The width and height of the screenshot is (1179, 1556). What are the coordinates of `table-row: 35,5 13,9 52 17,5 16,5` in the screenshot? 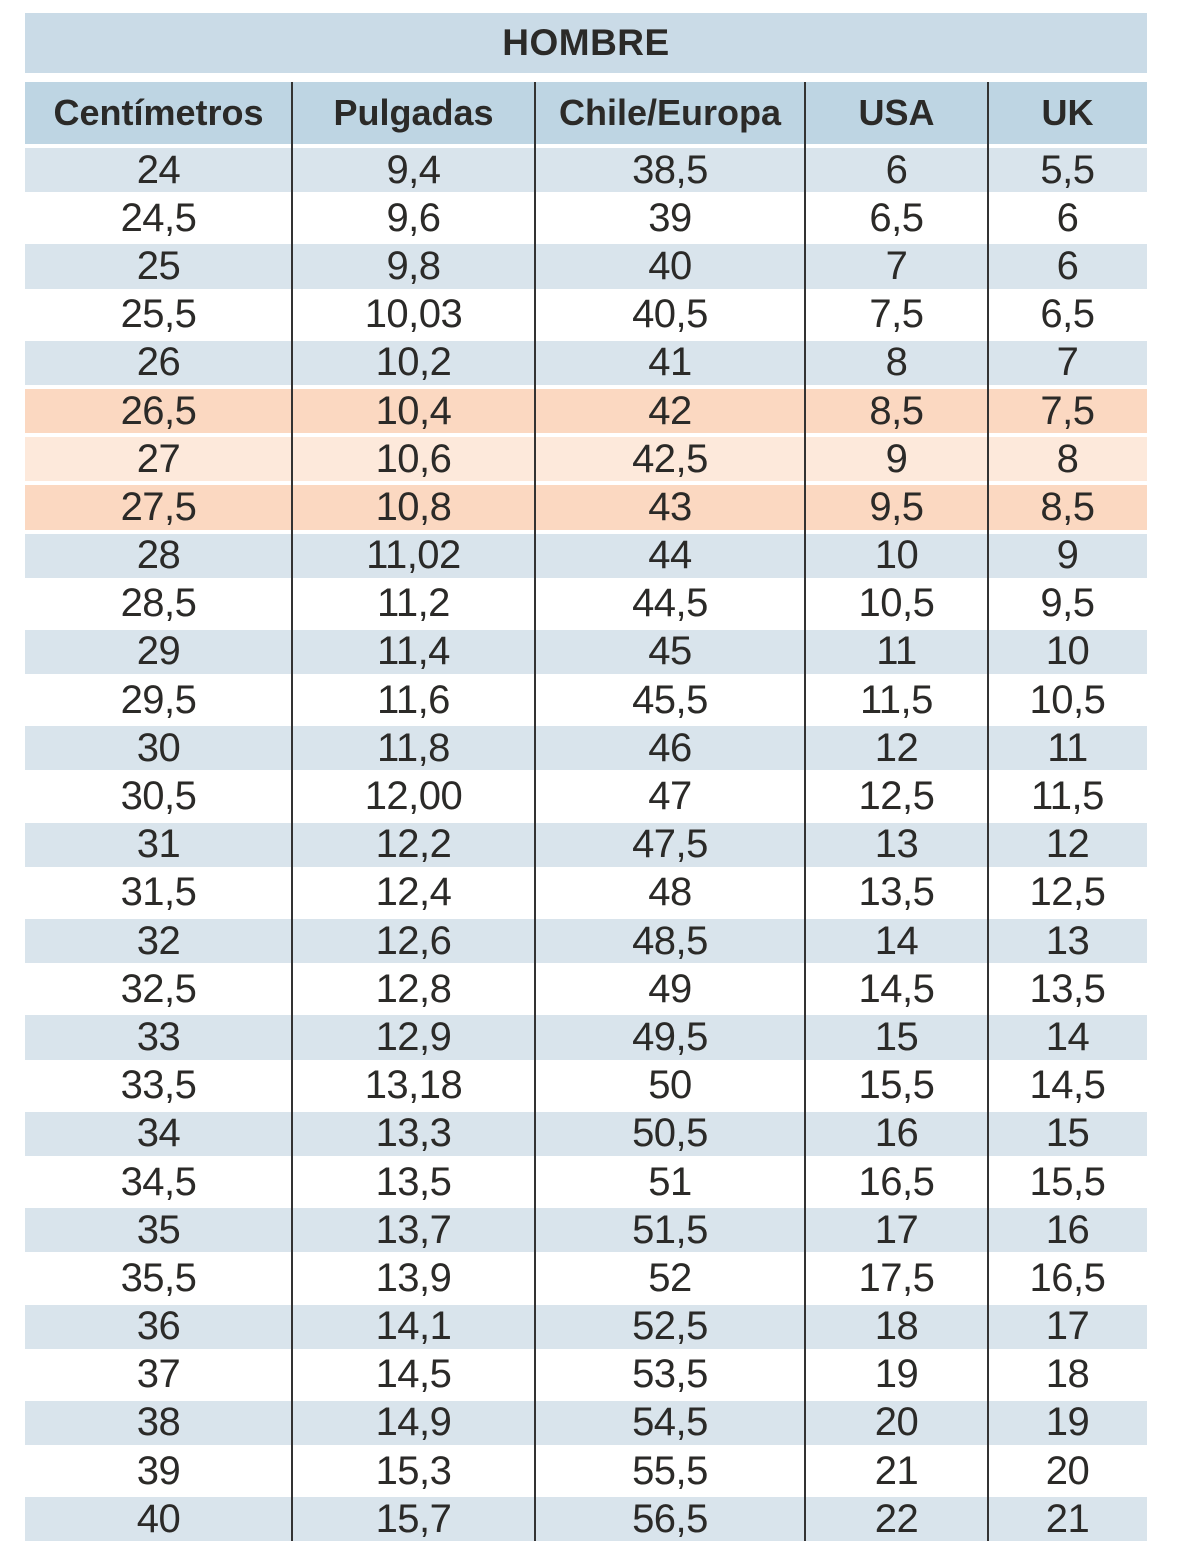 It's located at (586, 1278).